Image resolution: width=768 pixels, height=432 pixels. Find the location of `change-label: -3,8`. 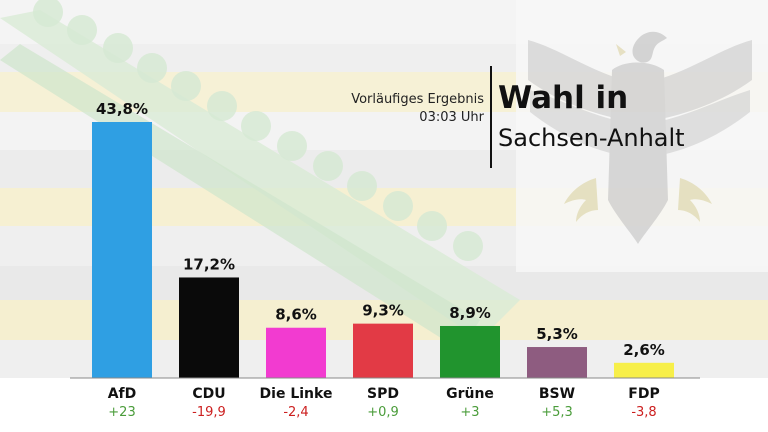

change-label: -3,8 is located at coordinates (643, 412).